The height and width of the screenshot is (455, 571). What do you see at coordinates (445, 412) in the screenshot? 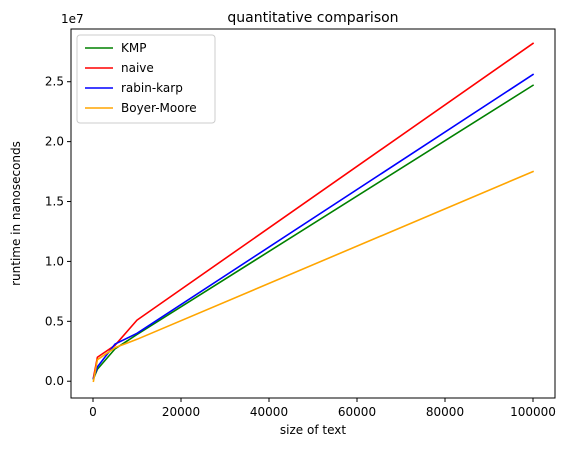
I see `x-tick-label: 80000` at bounding box center [445, 412].